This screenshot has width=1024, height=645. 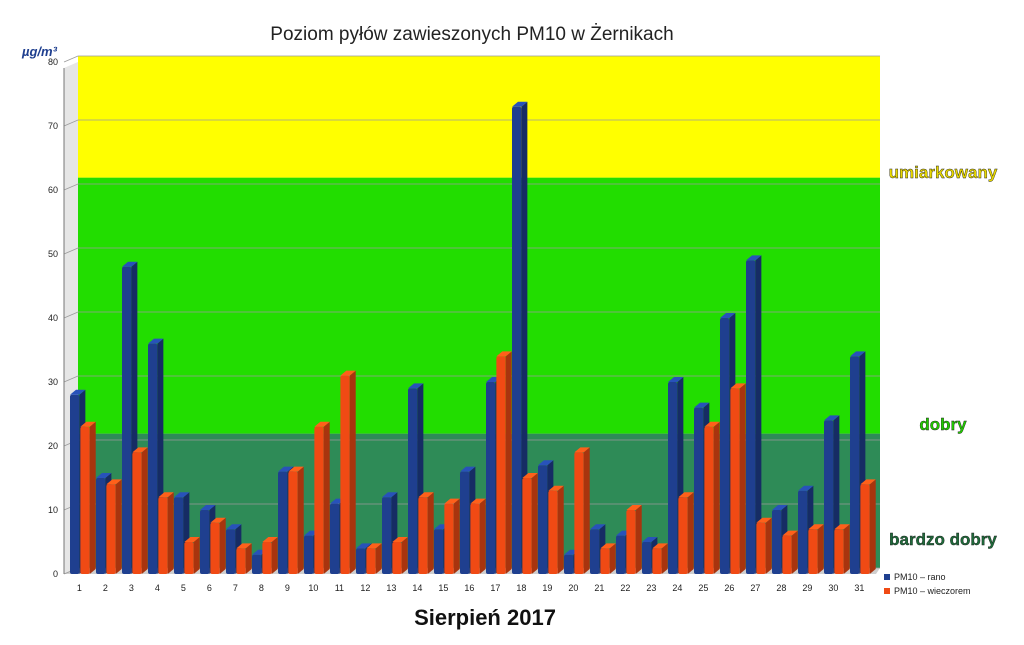 What do you see at coordinates (485, 617) in the screenshot?
I see `x-axis-title: Sierpień 2017` at bounding box center [485, 617].